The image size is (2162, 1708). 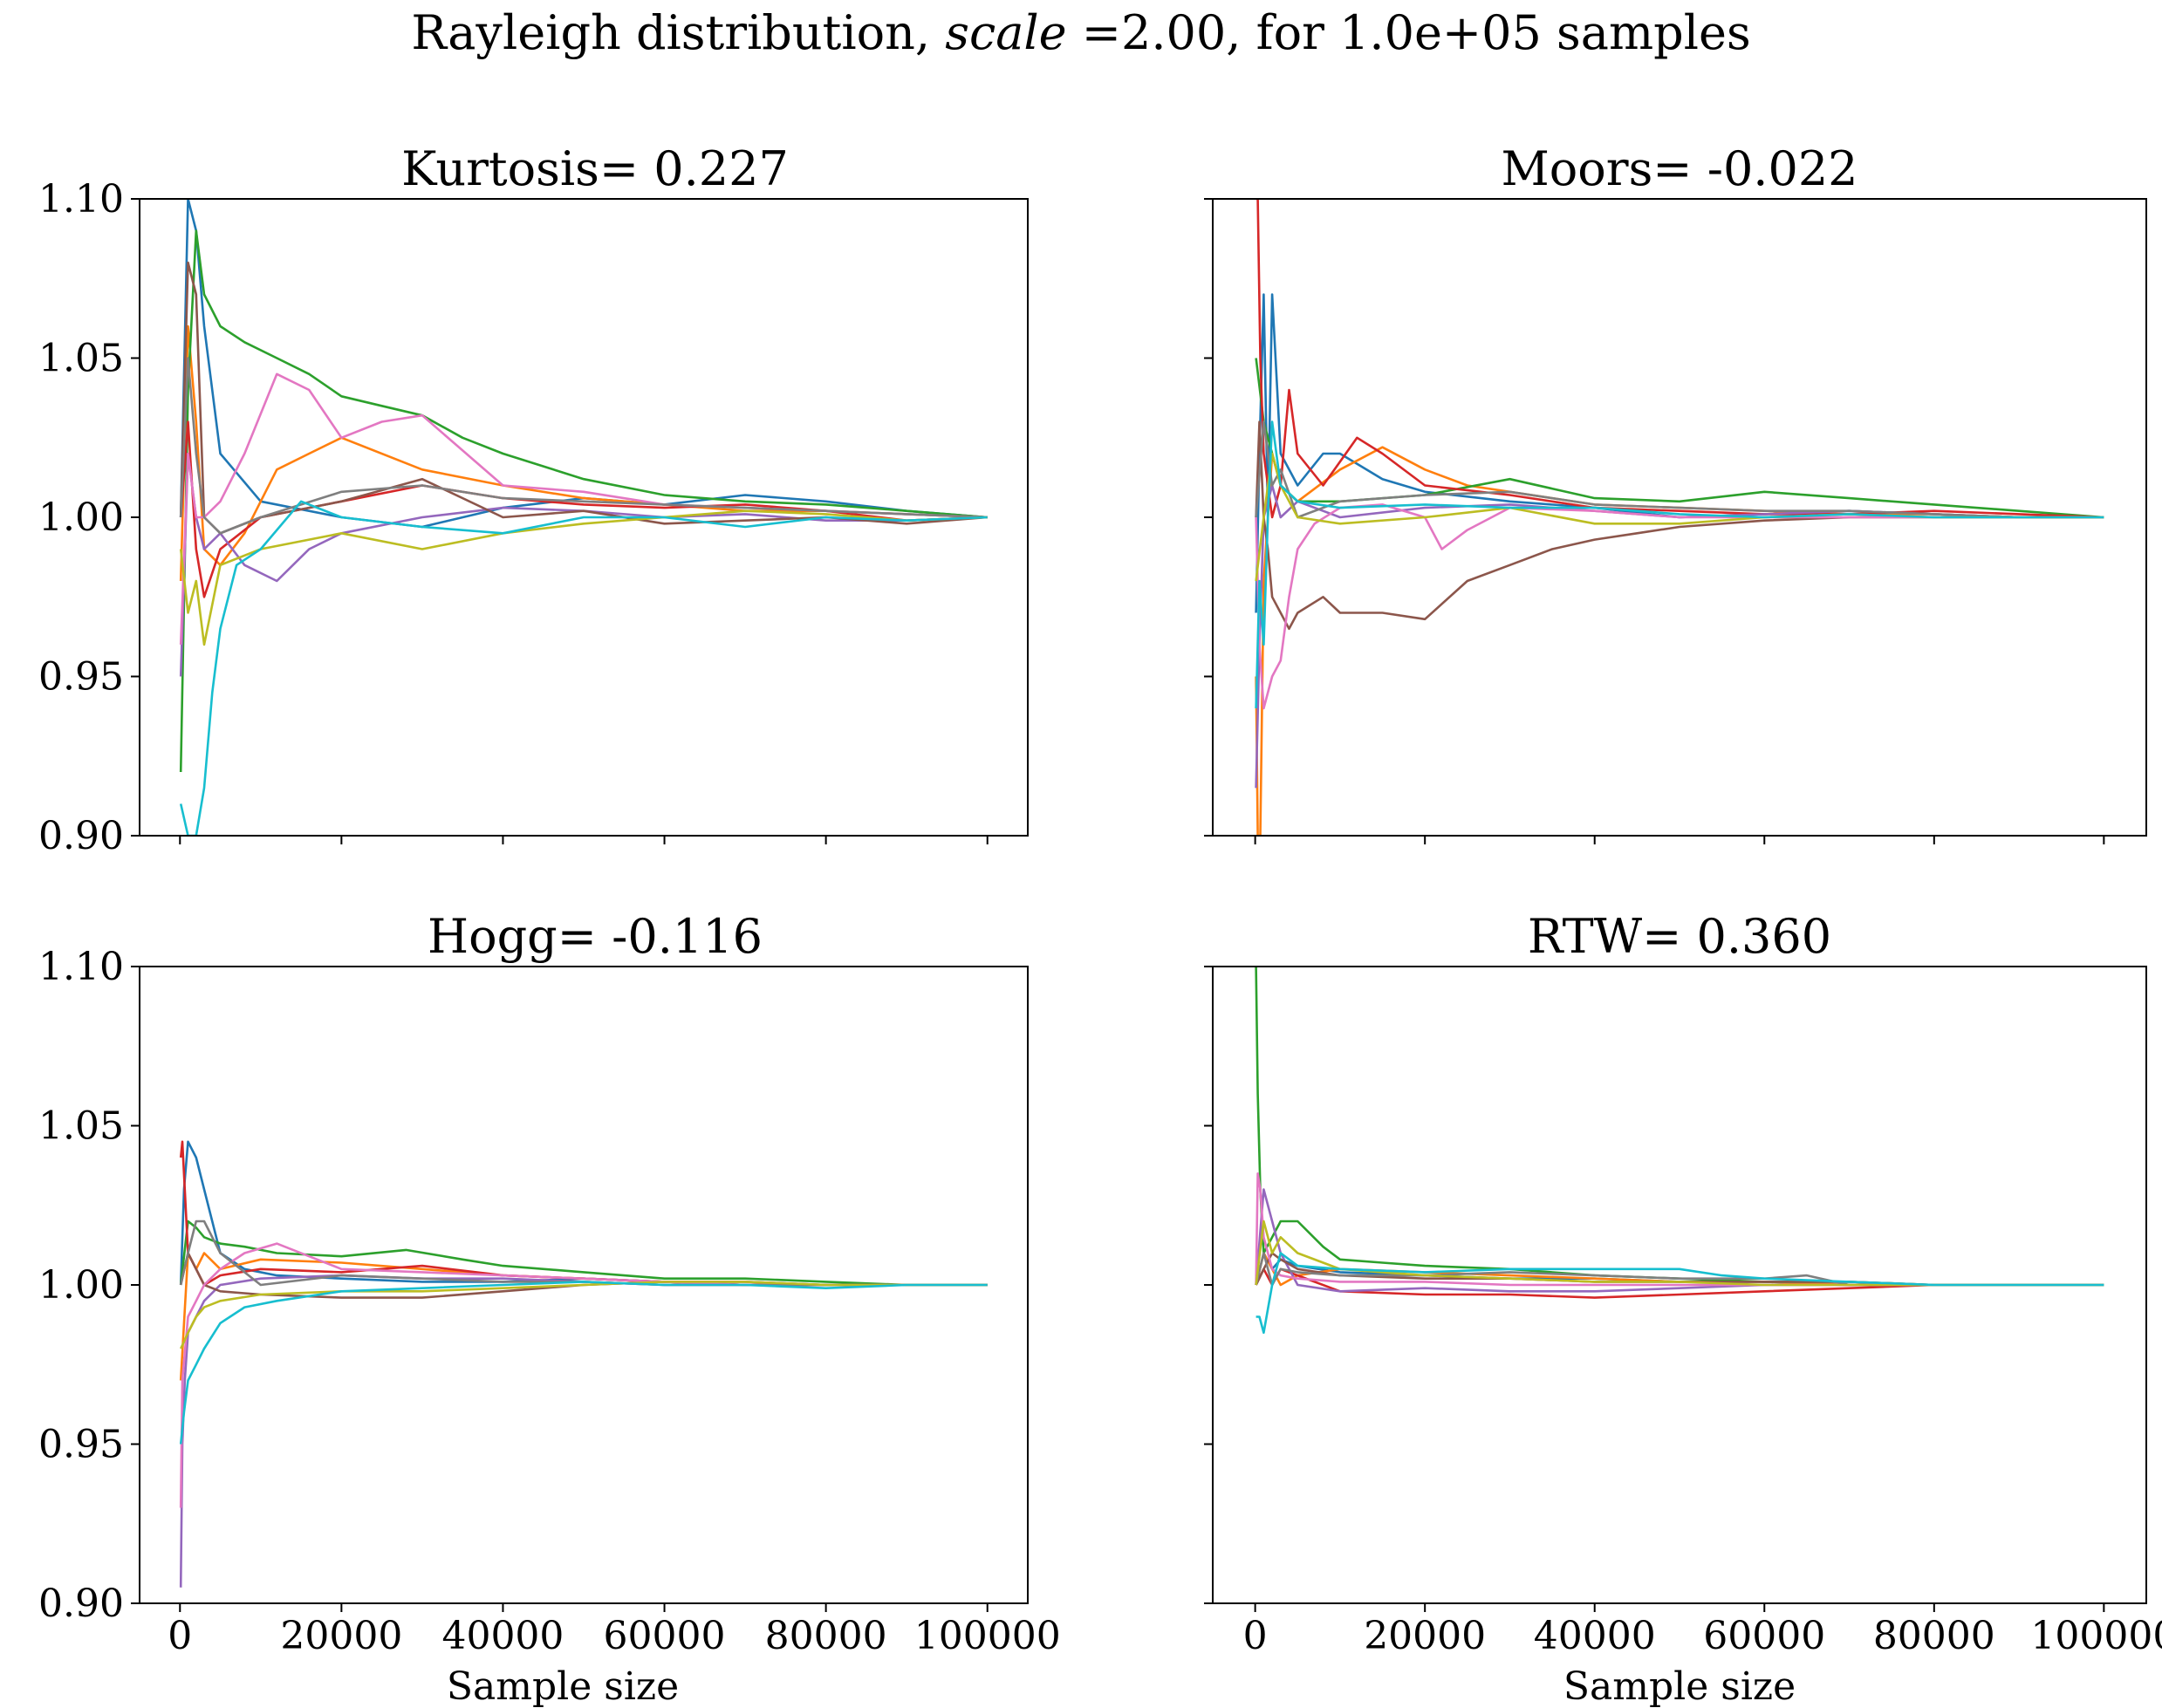 I want to click on figure-title-suffix: =2.00, for 1.0e+05 samples, so click(x=1409, y=33).